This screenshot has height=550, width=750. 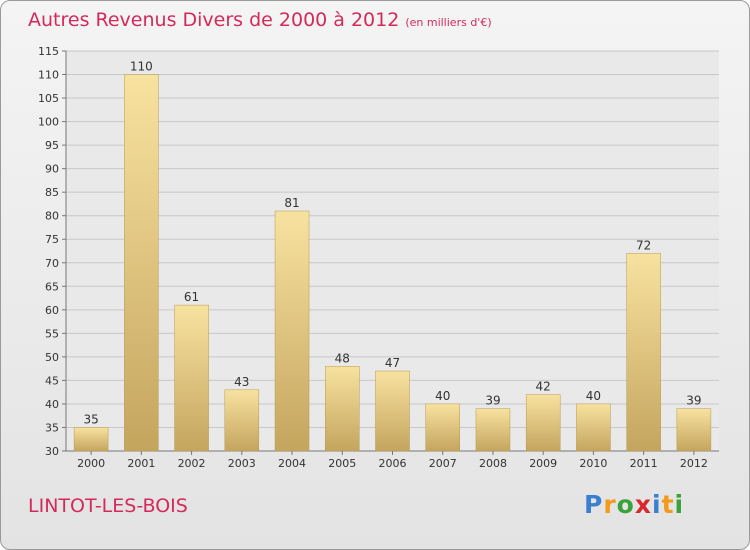 I want to click on logo-letter: x, so click(x=643, y=504).